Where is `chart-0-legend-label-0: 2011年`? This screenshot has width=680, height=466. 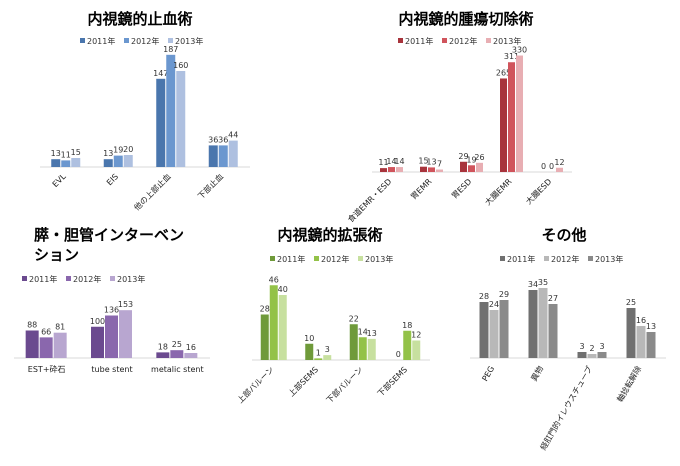 chart-0-legend-label-0: 2011年 is located at coordinates (101, 41).